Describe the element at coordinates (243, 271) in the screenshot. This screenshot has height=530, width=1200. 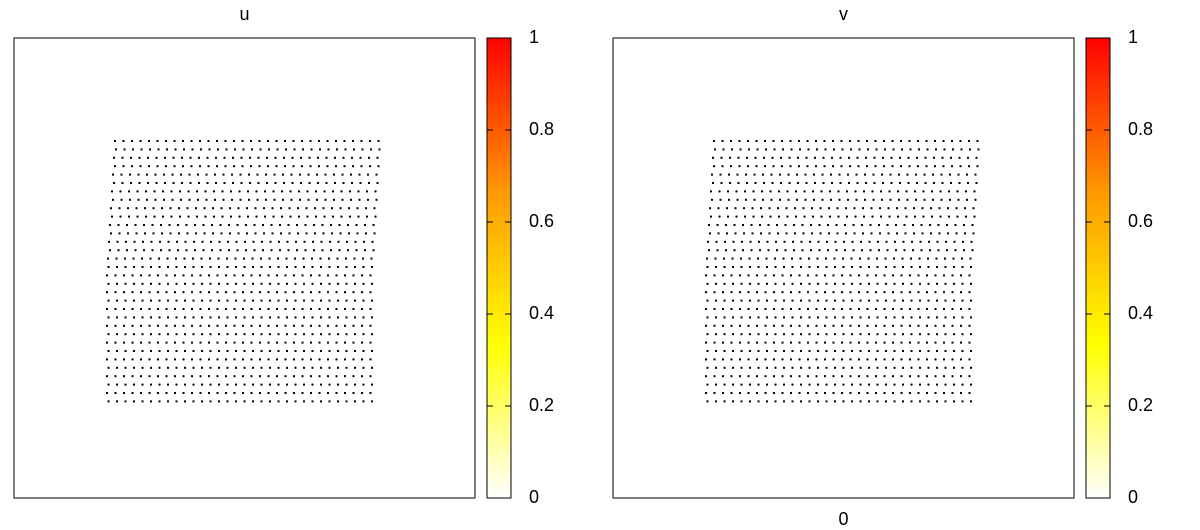
I see `mesh-points` at that location.